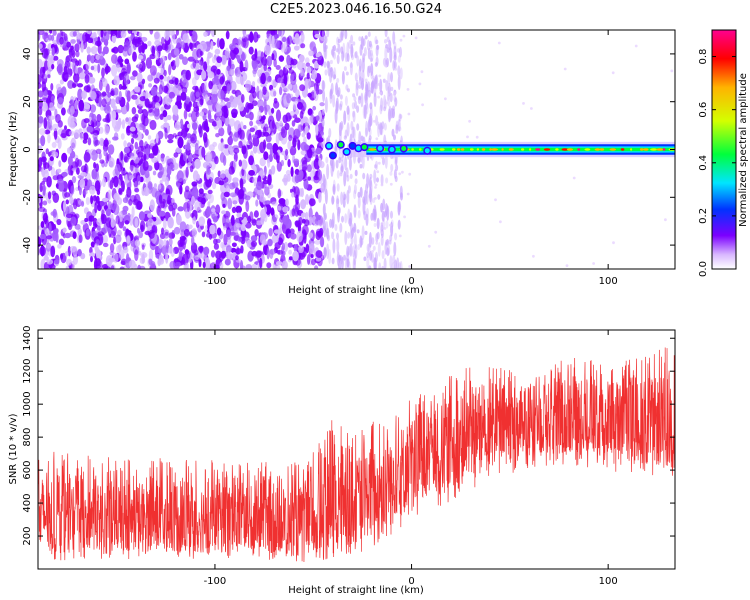  Describe the element at coordinates (411, 581) in the screenshot. I see `snr-xtick-label: 0` at that location.